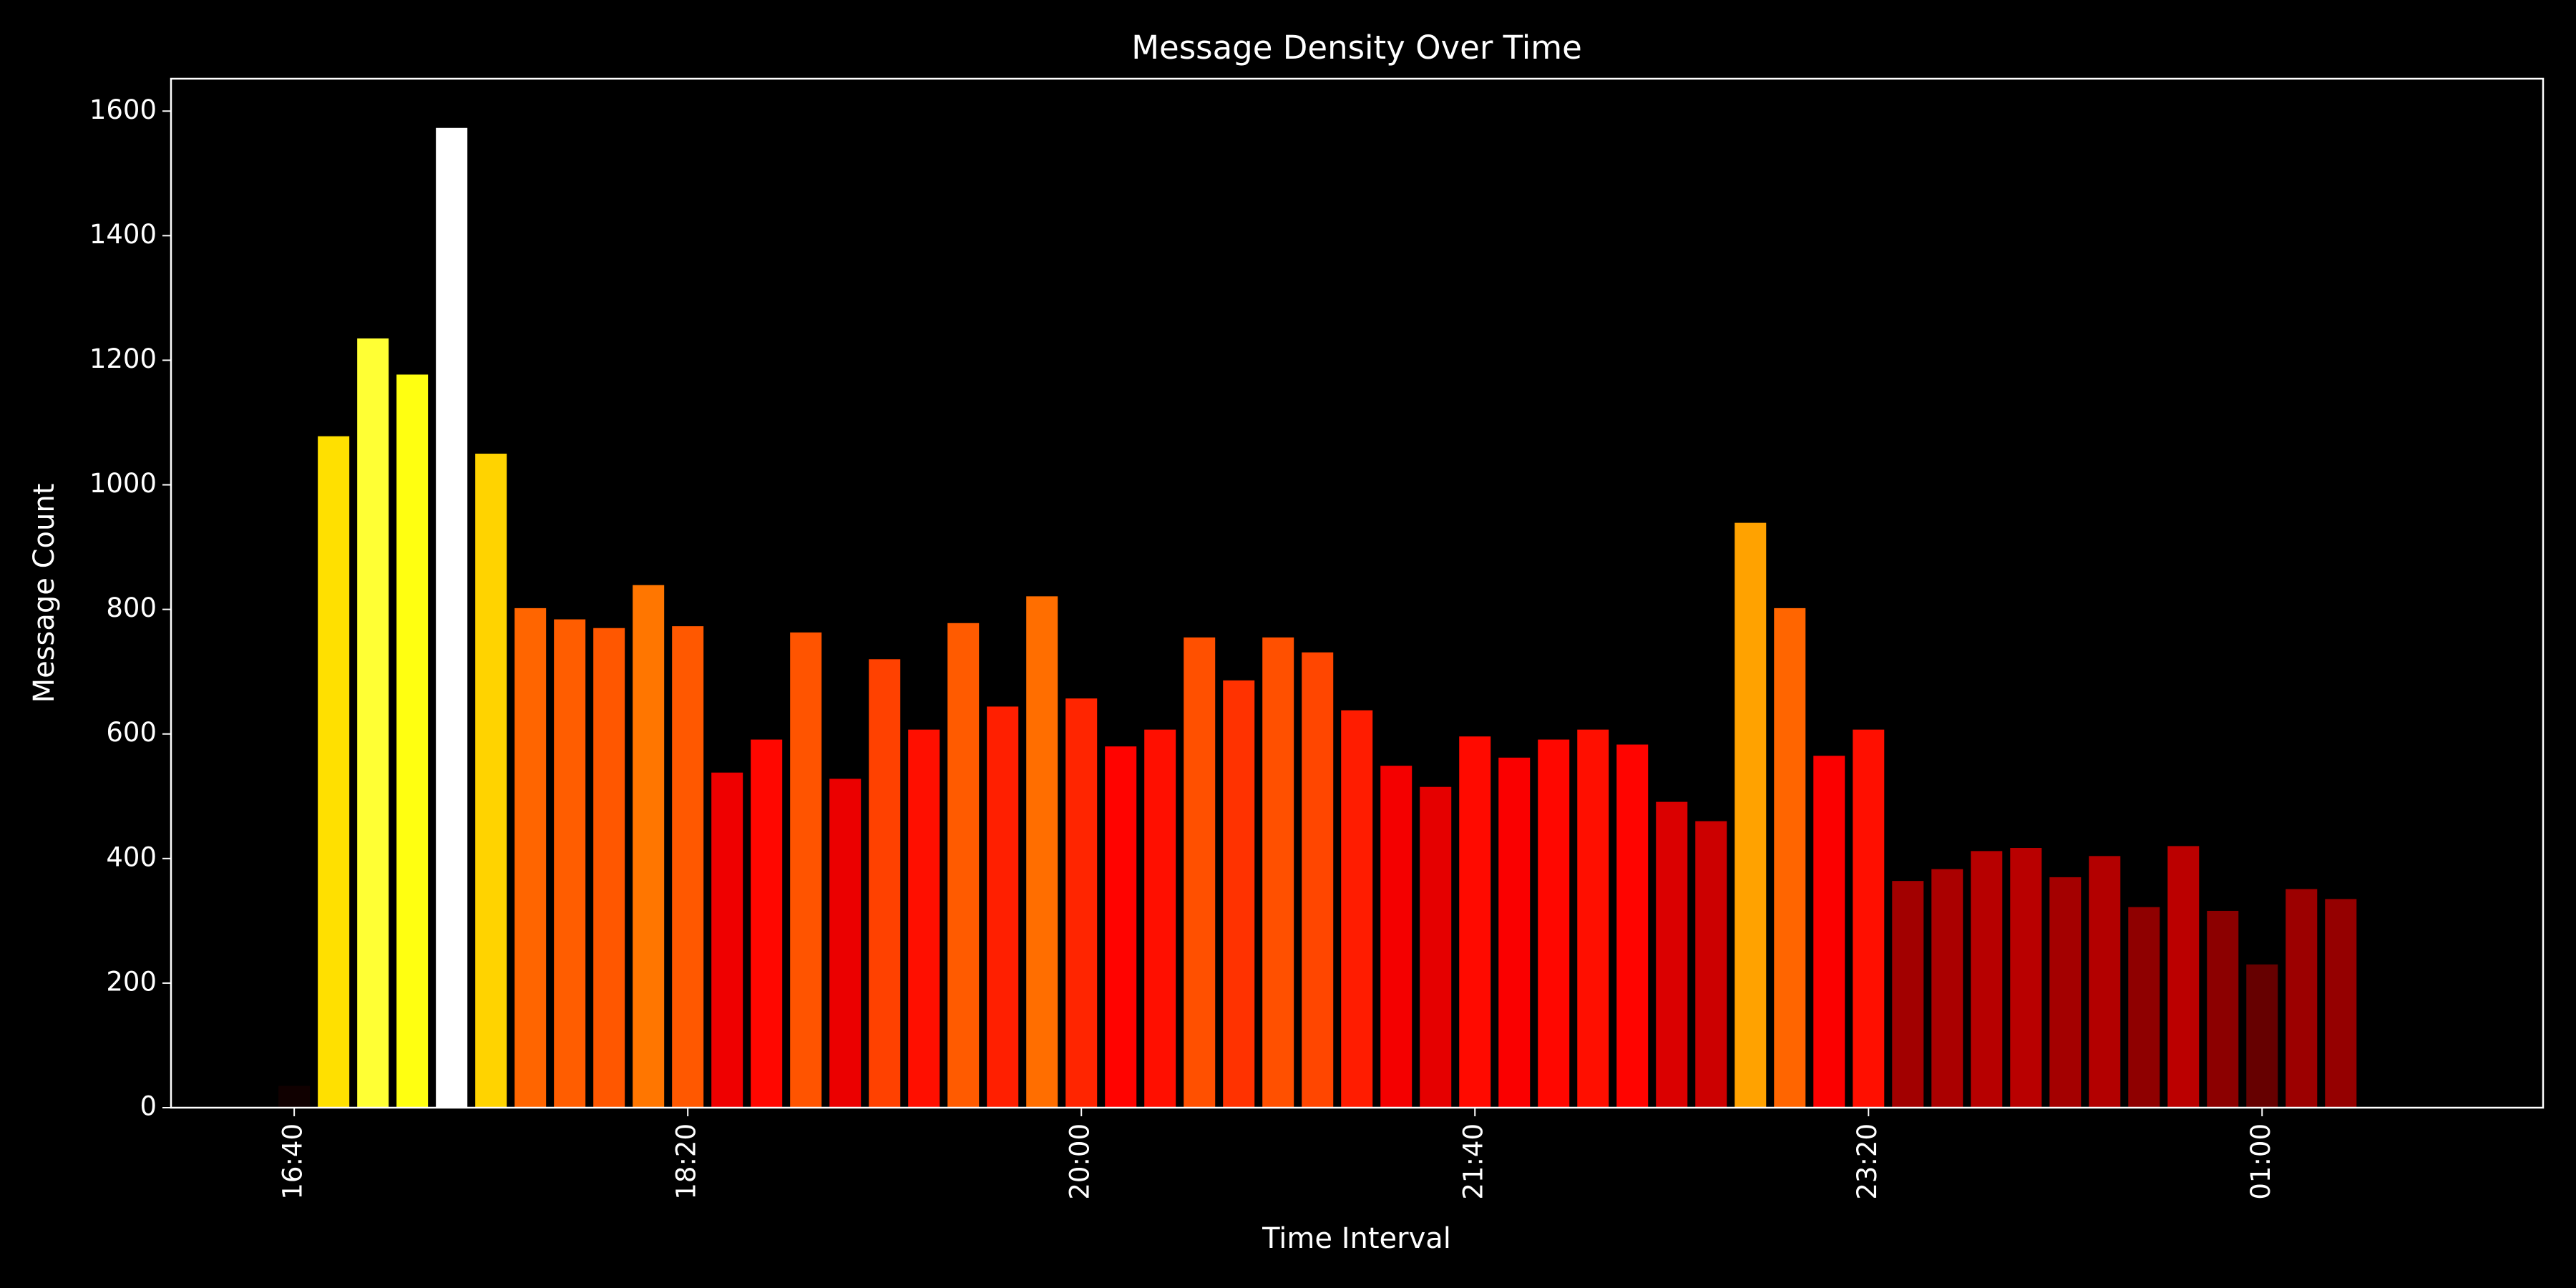 The image size is (2576, 1288). What do you see at coordinates (293, 1161) in the screenshot?
I see `x-tick-label: 16:40` at bounding box center [293, 1161].